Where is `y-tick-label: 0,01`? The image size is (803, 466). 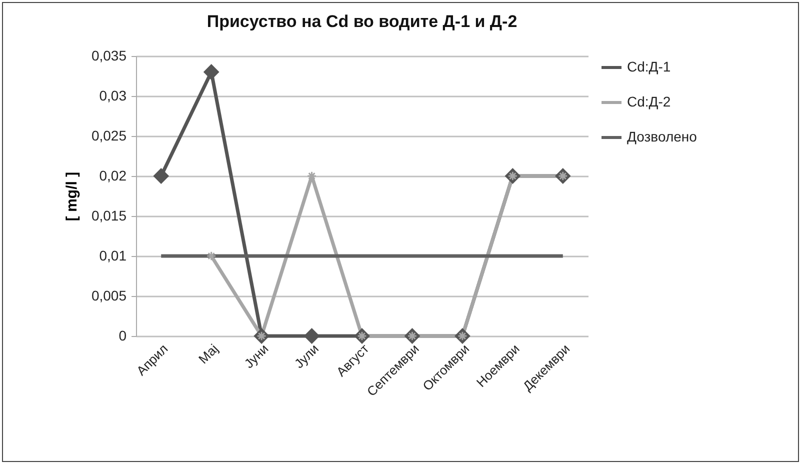 y-tick-label: 0,01 is located at coordinates (113, 256).